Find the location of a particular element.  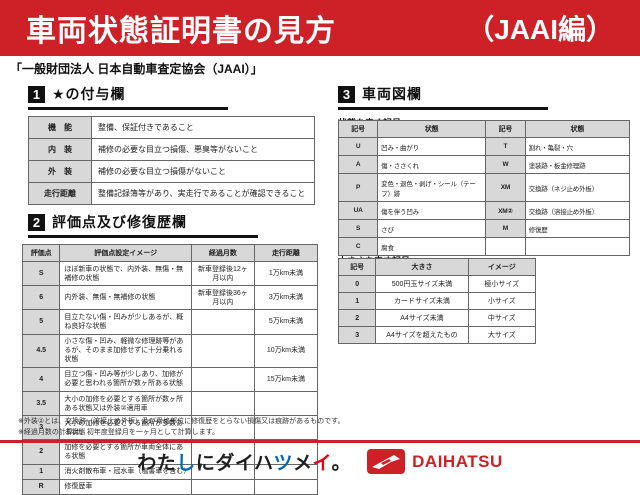

table-cell: 15万km未満 is located at coordinates (286, 379).